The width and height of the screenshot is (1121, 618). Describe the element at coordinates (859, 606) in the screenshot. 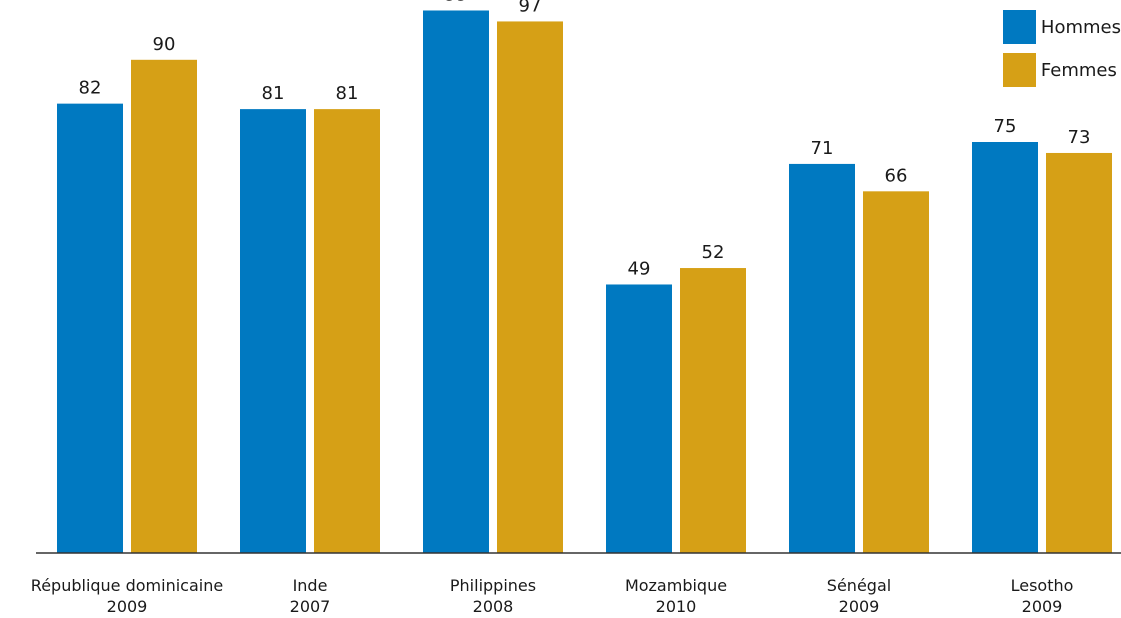

I see `category-year-4: 2009` at that location.